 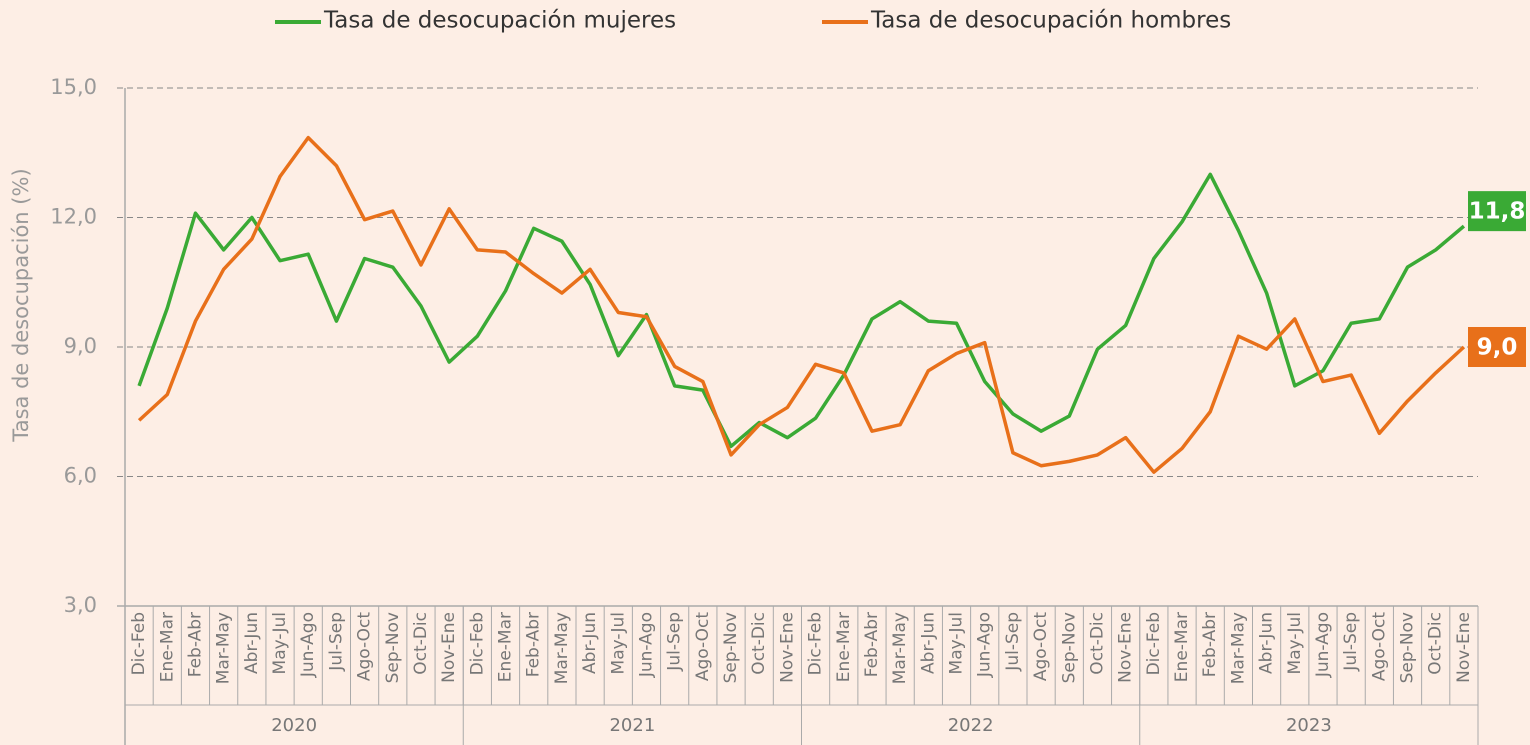 I want to click on y-tick-label: 12,0, so click(x=73, y=217).